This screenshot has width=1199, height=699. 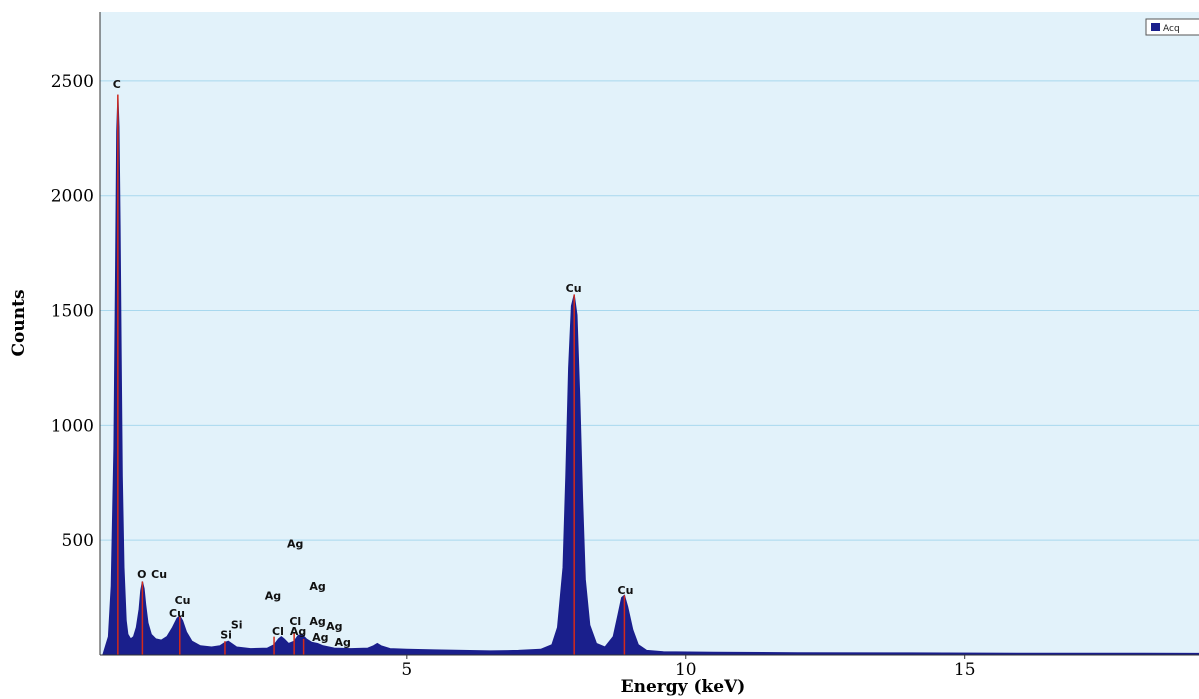 I want to click on peak-annotation: O, so click(x=141, y=574).